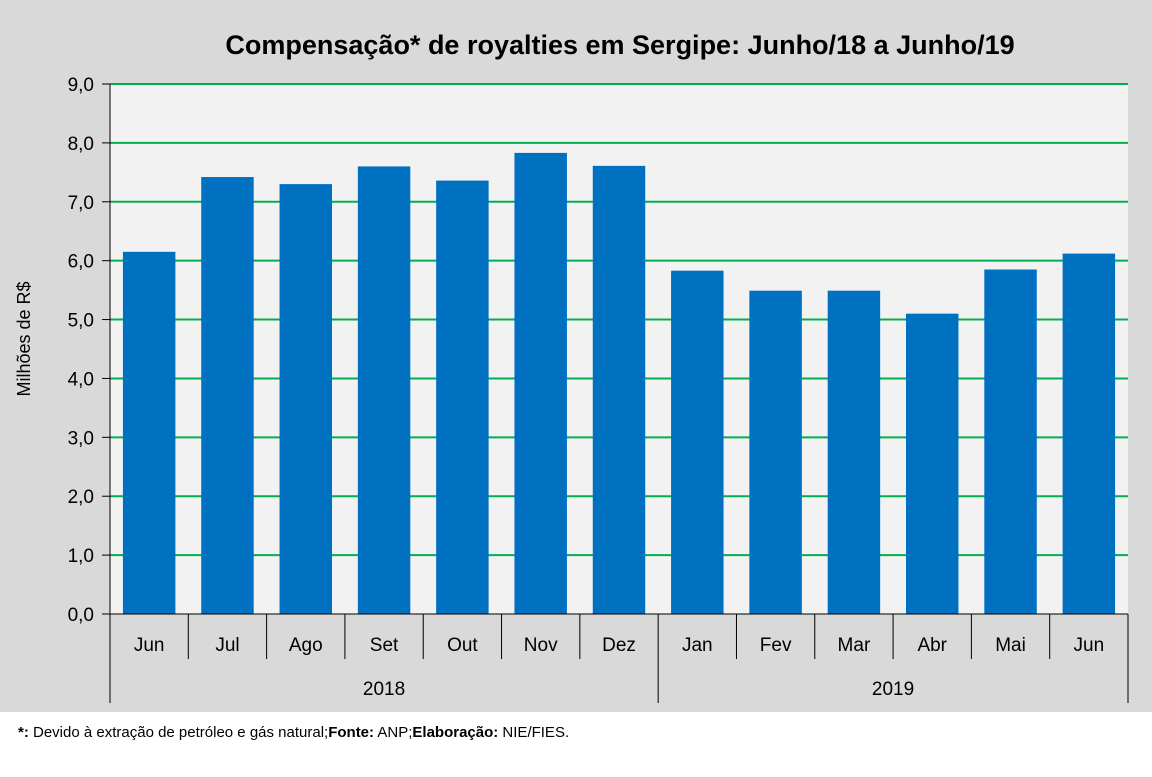 This screenshot has height=777, width=1152. Describe the element at coordinates (81, 556) in the screenshot. I see `y-tick-label: 1,0` at that location.